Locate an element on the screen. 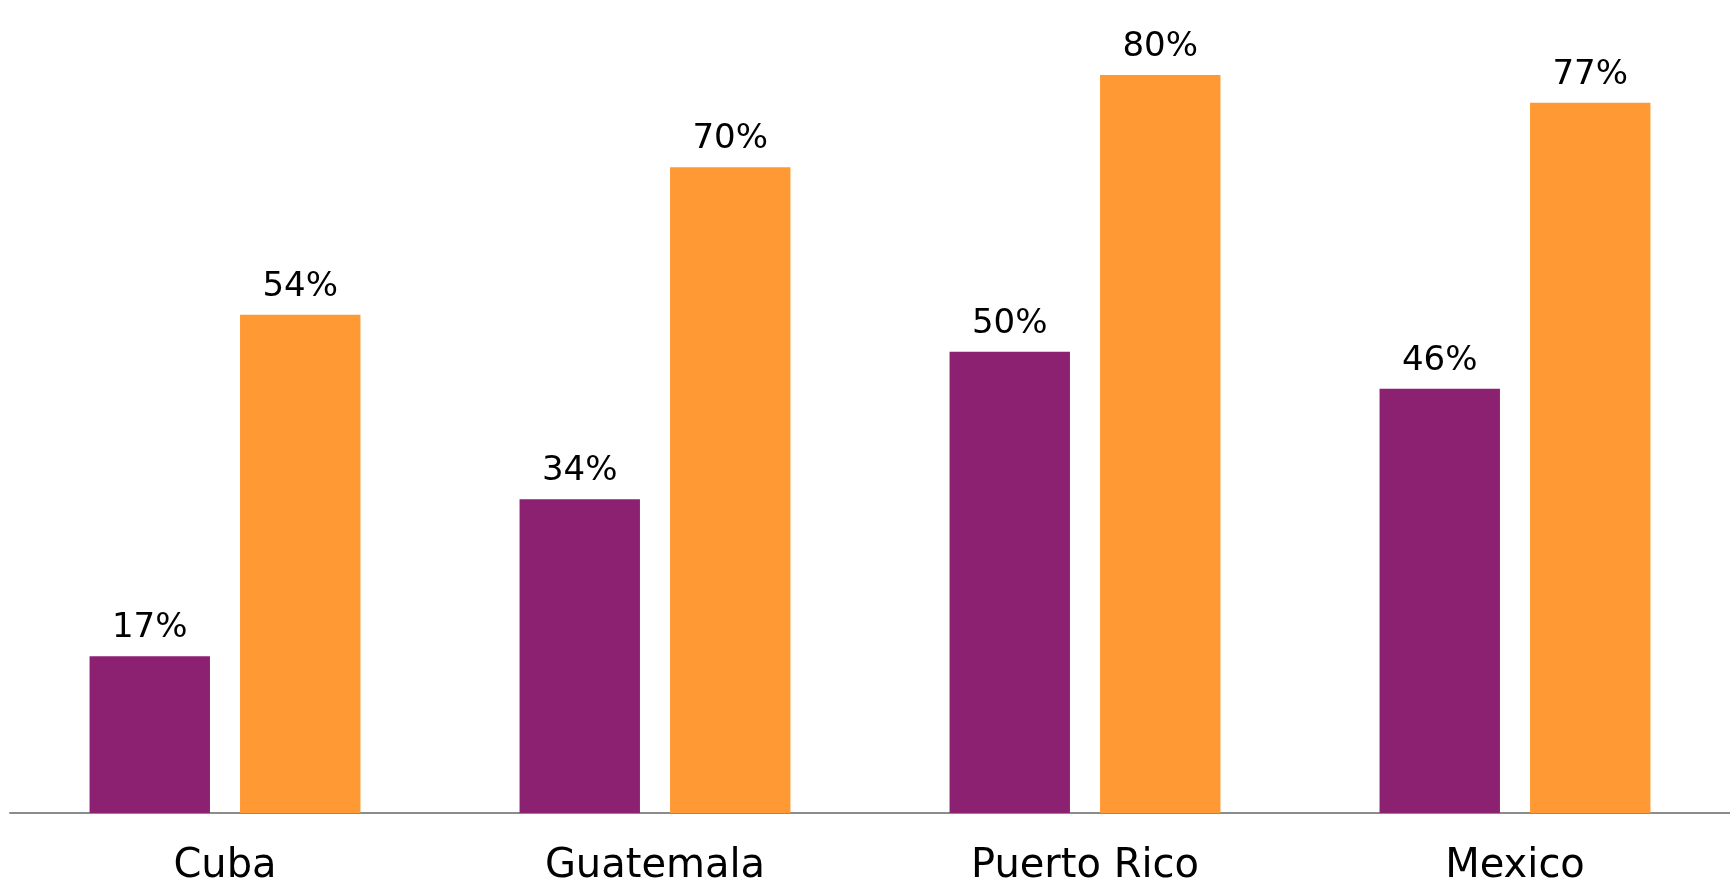 This screenshot has height=893, width=1730. data-label: 54% is located at coordinates (300, 283).